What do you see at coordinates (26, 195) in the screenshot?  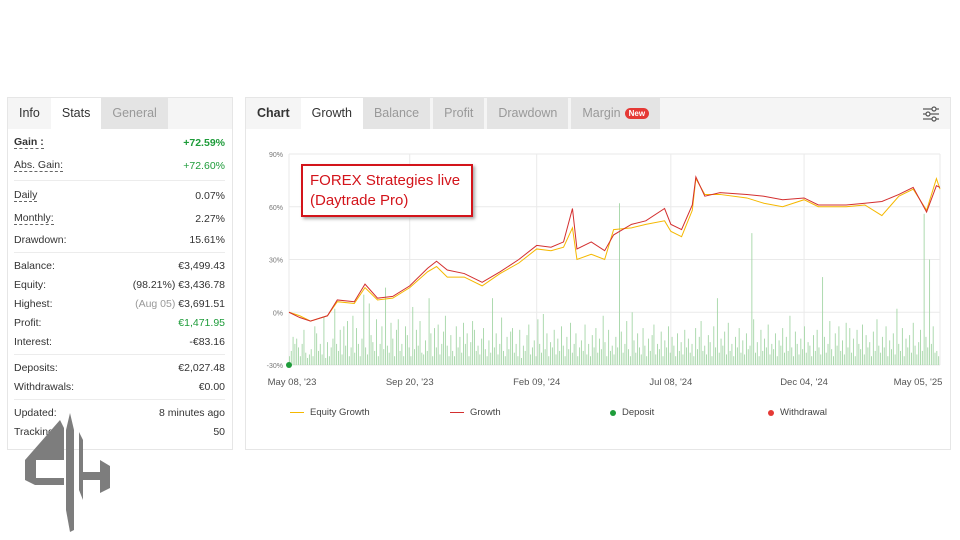 I see `daily-label: Daily` at bounding box center [26, 195].